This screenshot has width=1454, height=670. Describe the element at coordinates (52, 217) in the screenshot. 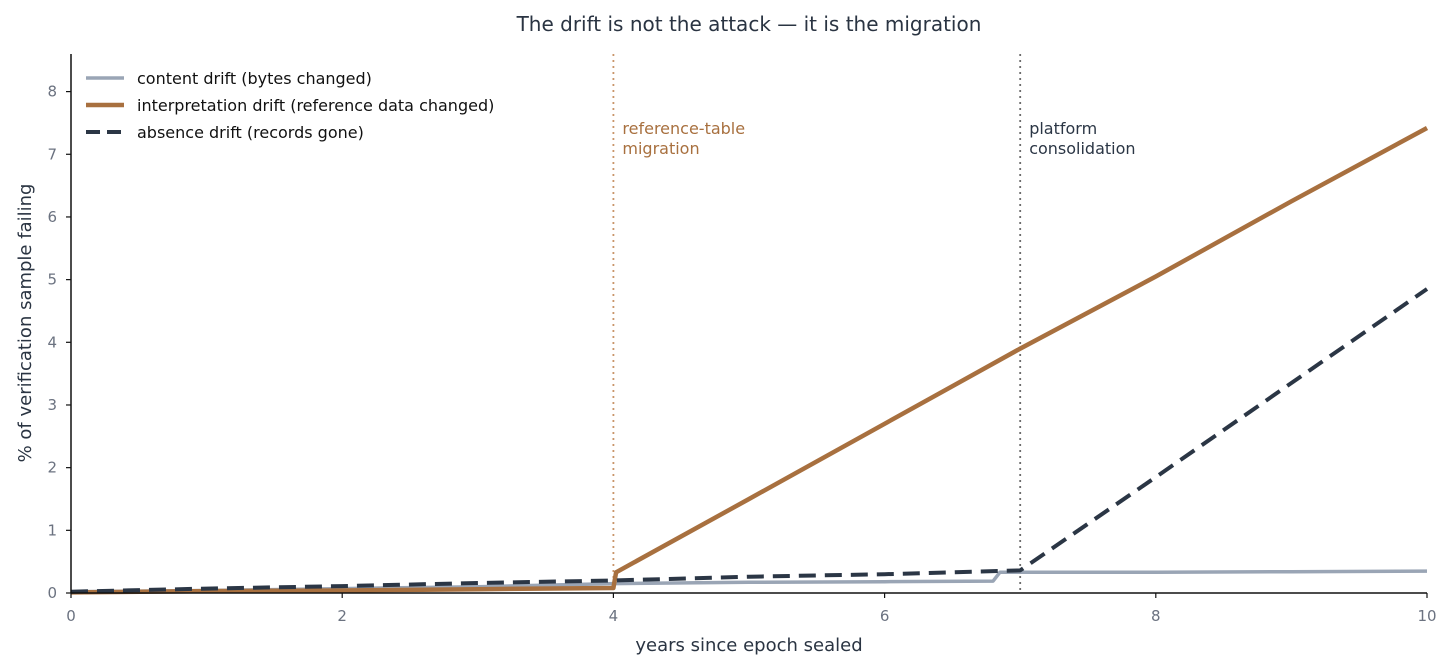

I see `y-tick-label: 6` at that location.